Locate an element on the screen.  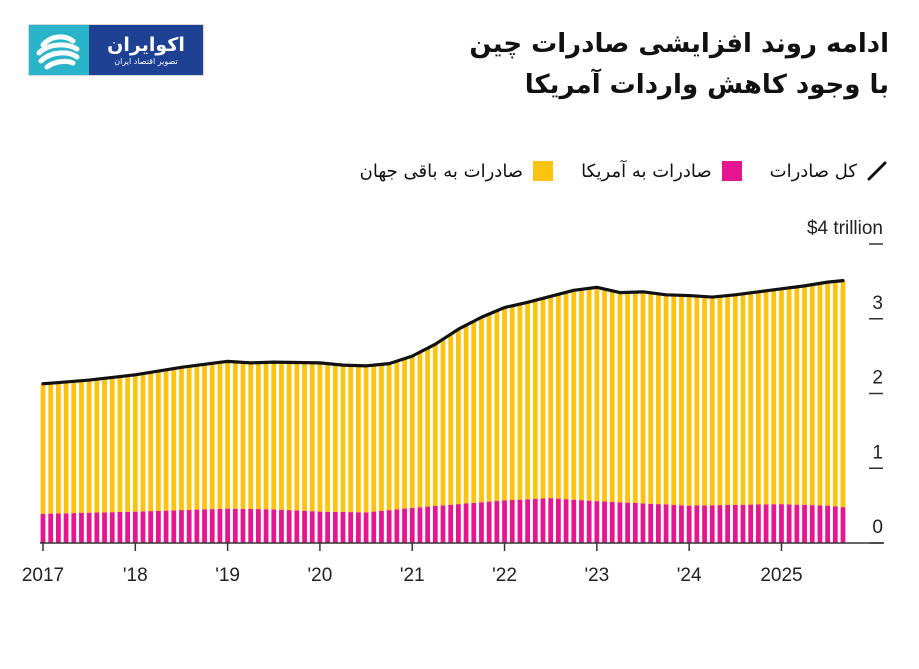
legend-item-us: صادرات به آمریکا is located at coordinates (661, 171).